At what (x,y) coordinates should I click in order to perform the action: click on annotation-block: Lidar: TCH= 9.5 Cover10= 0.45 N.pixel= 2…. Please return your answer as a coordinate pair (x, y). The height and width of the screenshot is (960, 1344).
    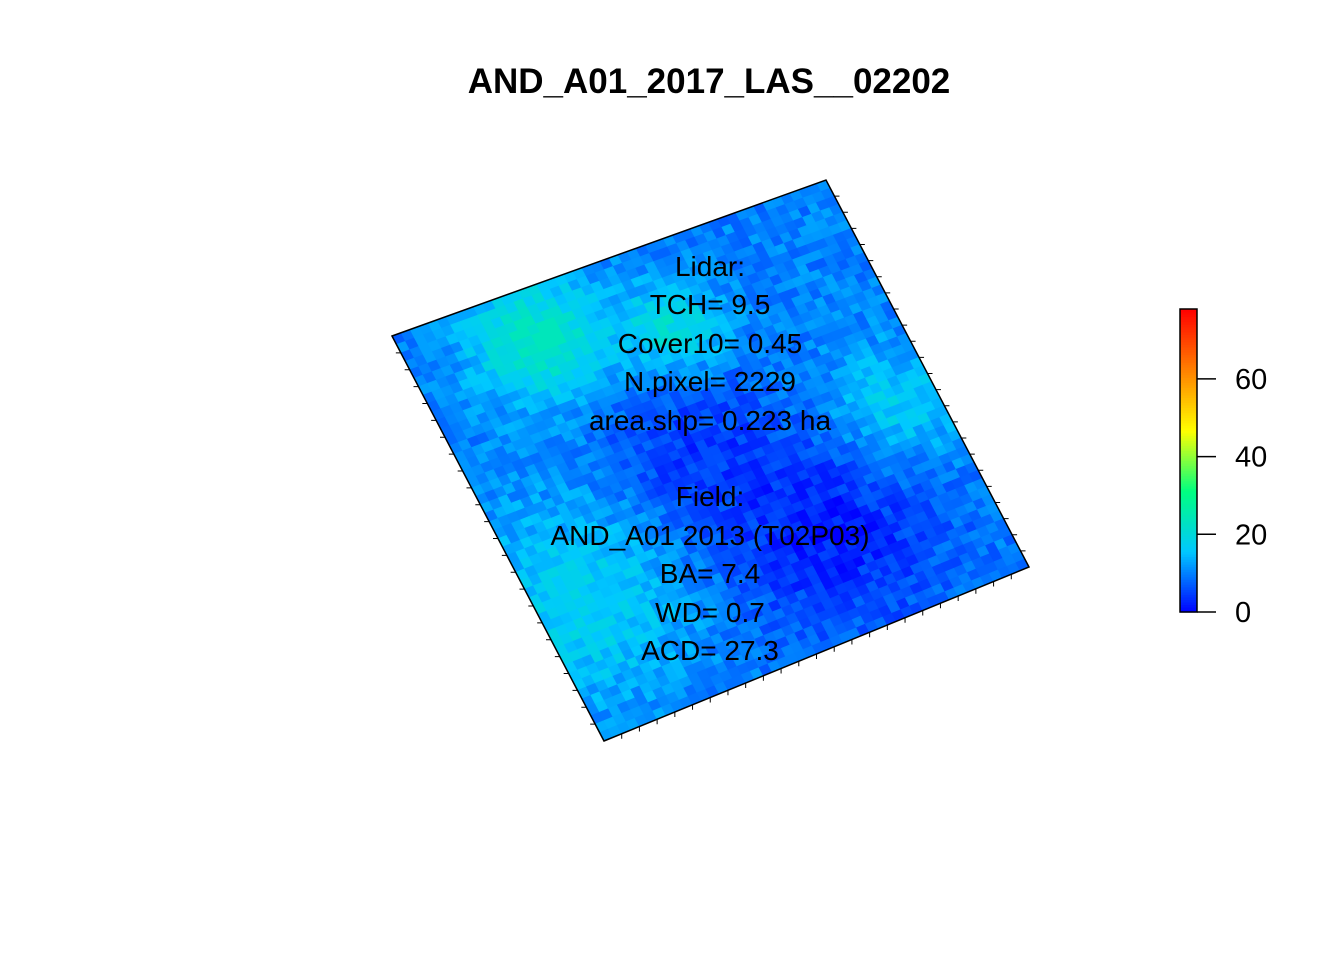
    Looking at the image, I should click on (709, 458).